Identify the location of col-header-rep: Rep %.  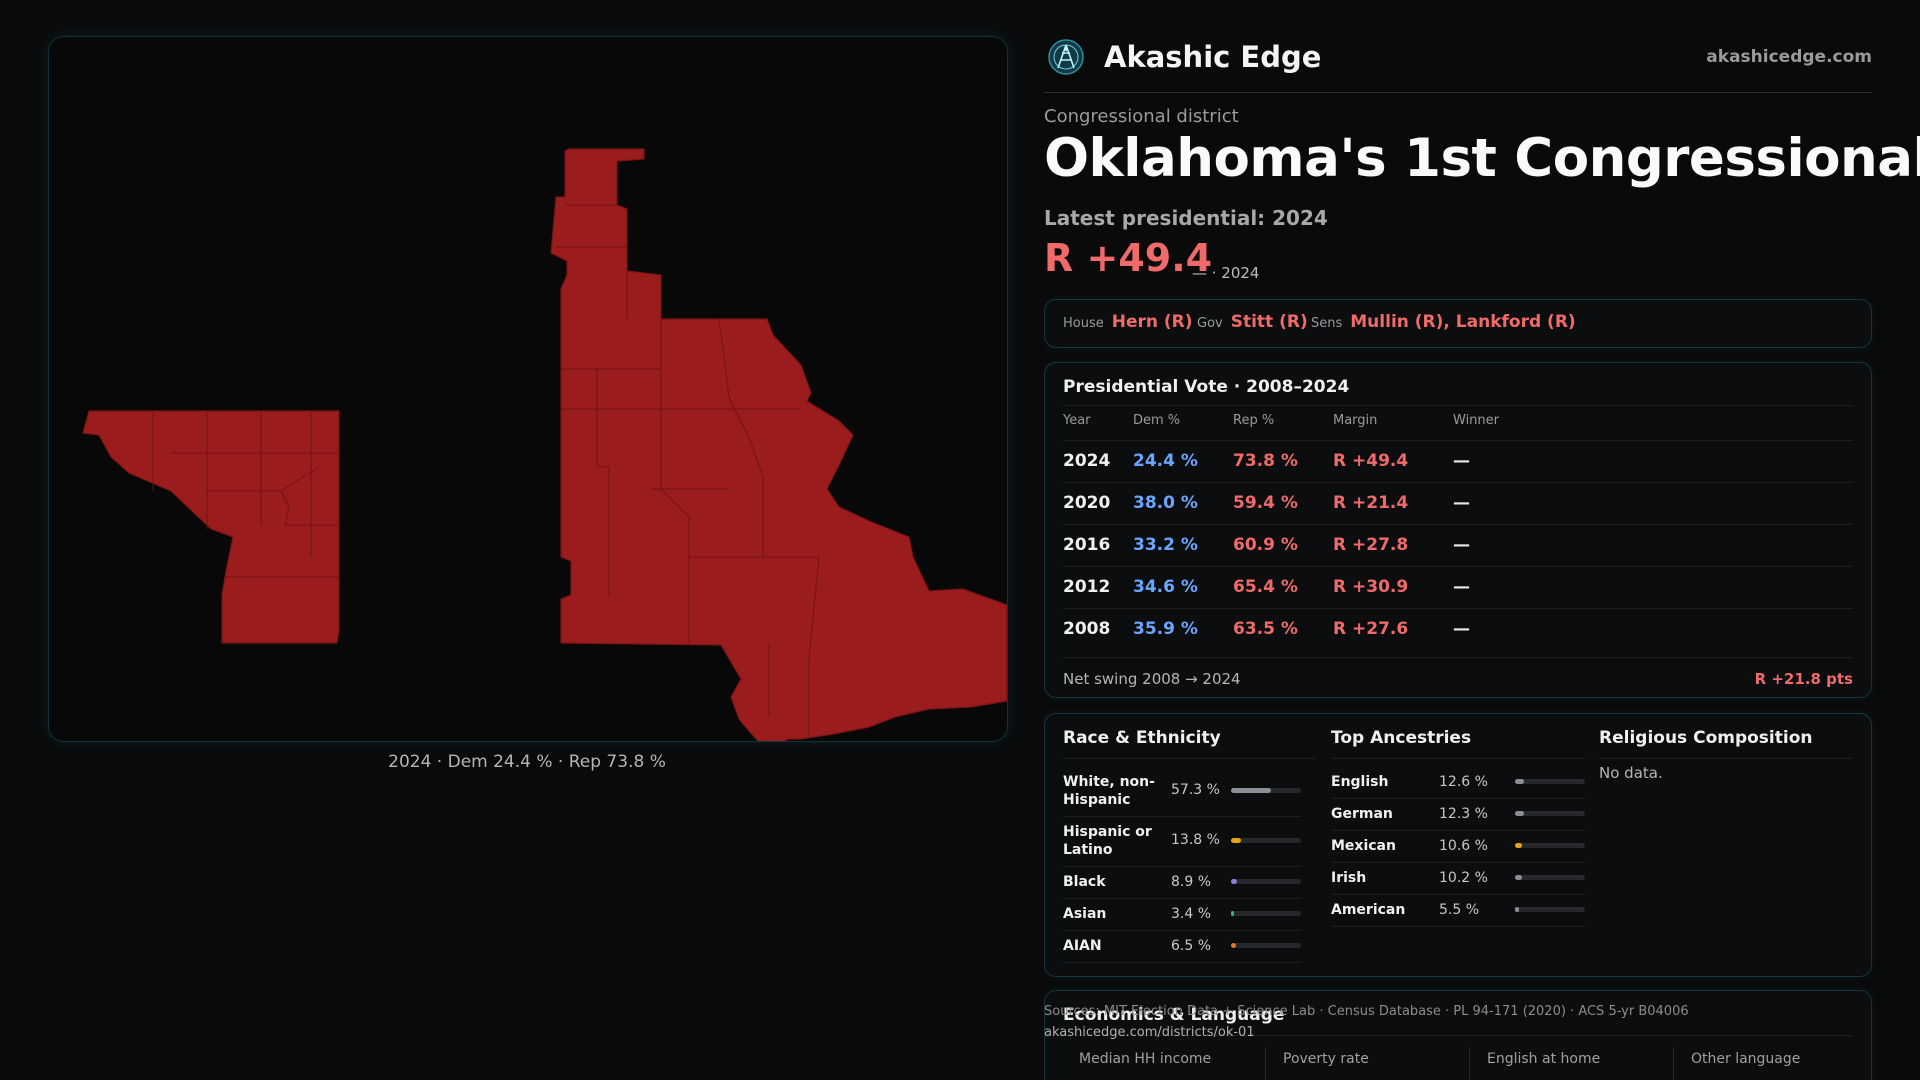
(1254, 420).